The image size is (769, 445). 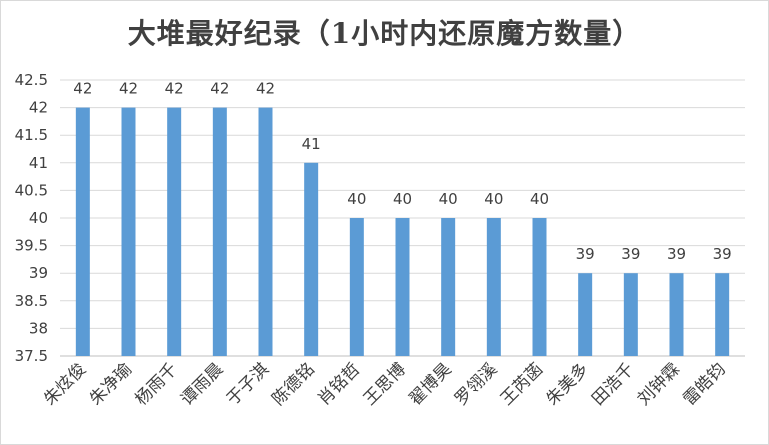 I want to click on y-tick-label: 42.5, so click(x=31, y=80).